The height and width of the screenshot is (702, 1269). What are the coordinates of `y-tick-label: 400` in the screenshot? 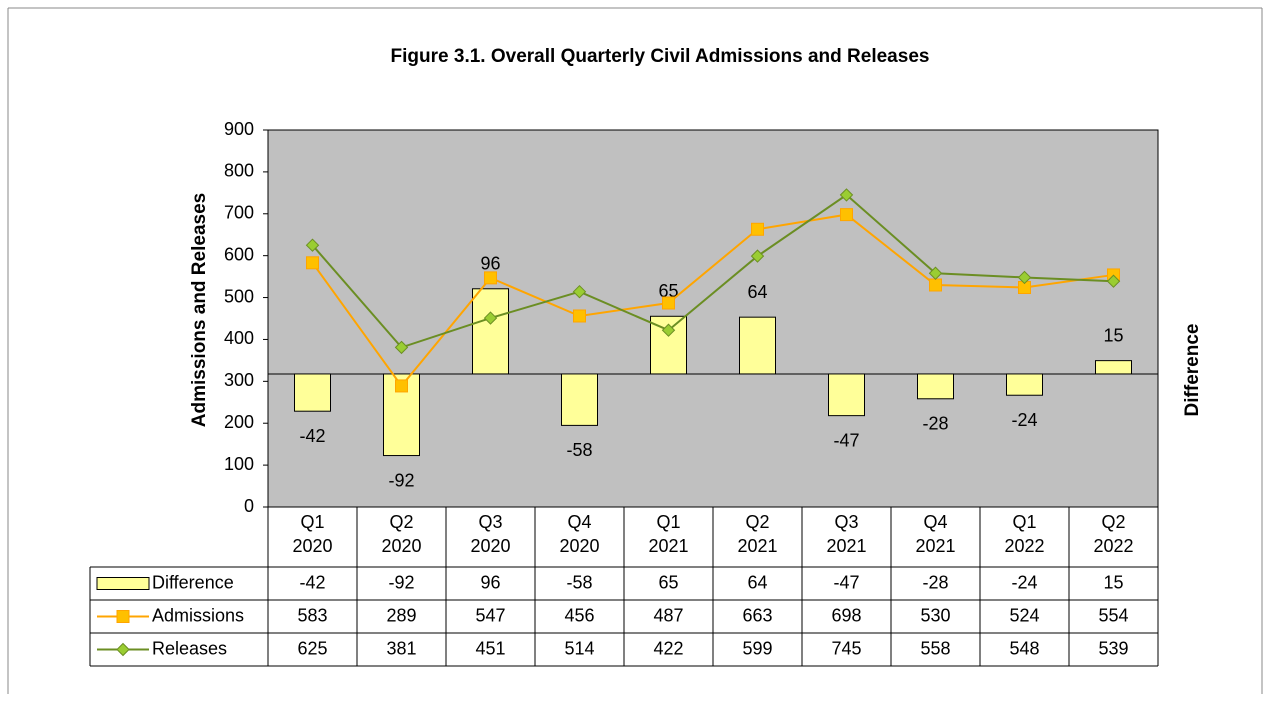 It's located at (239, 338).